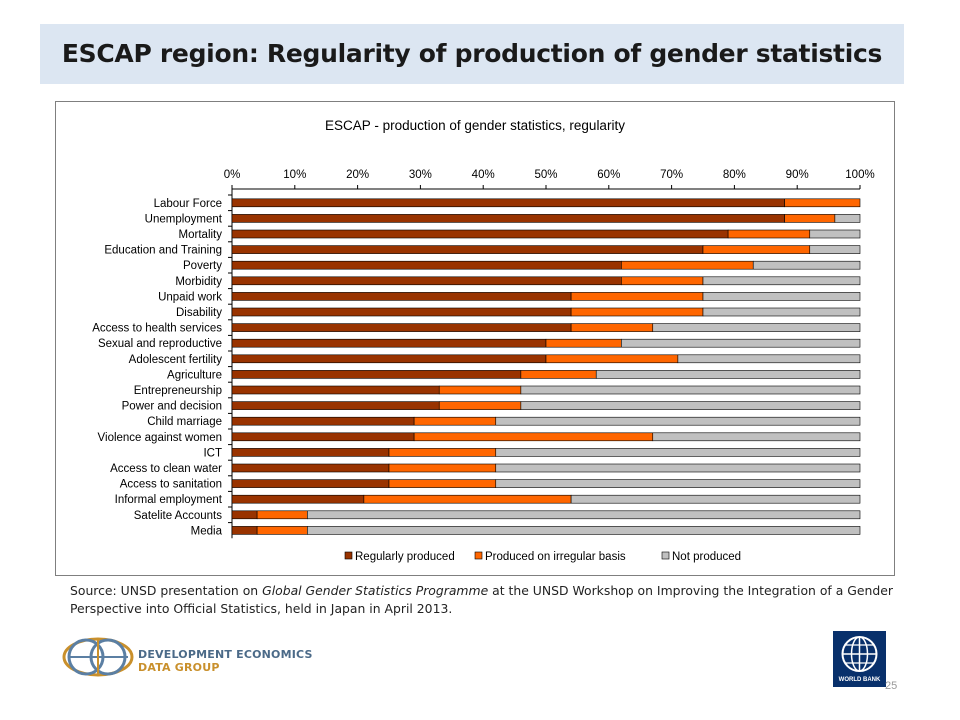  What do you see at coordinates (178, 516) in the screenshot?
I see `category-label: Satelite Accounts` at bounding box center [178, 516].